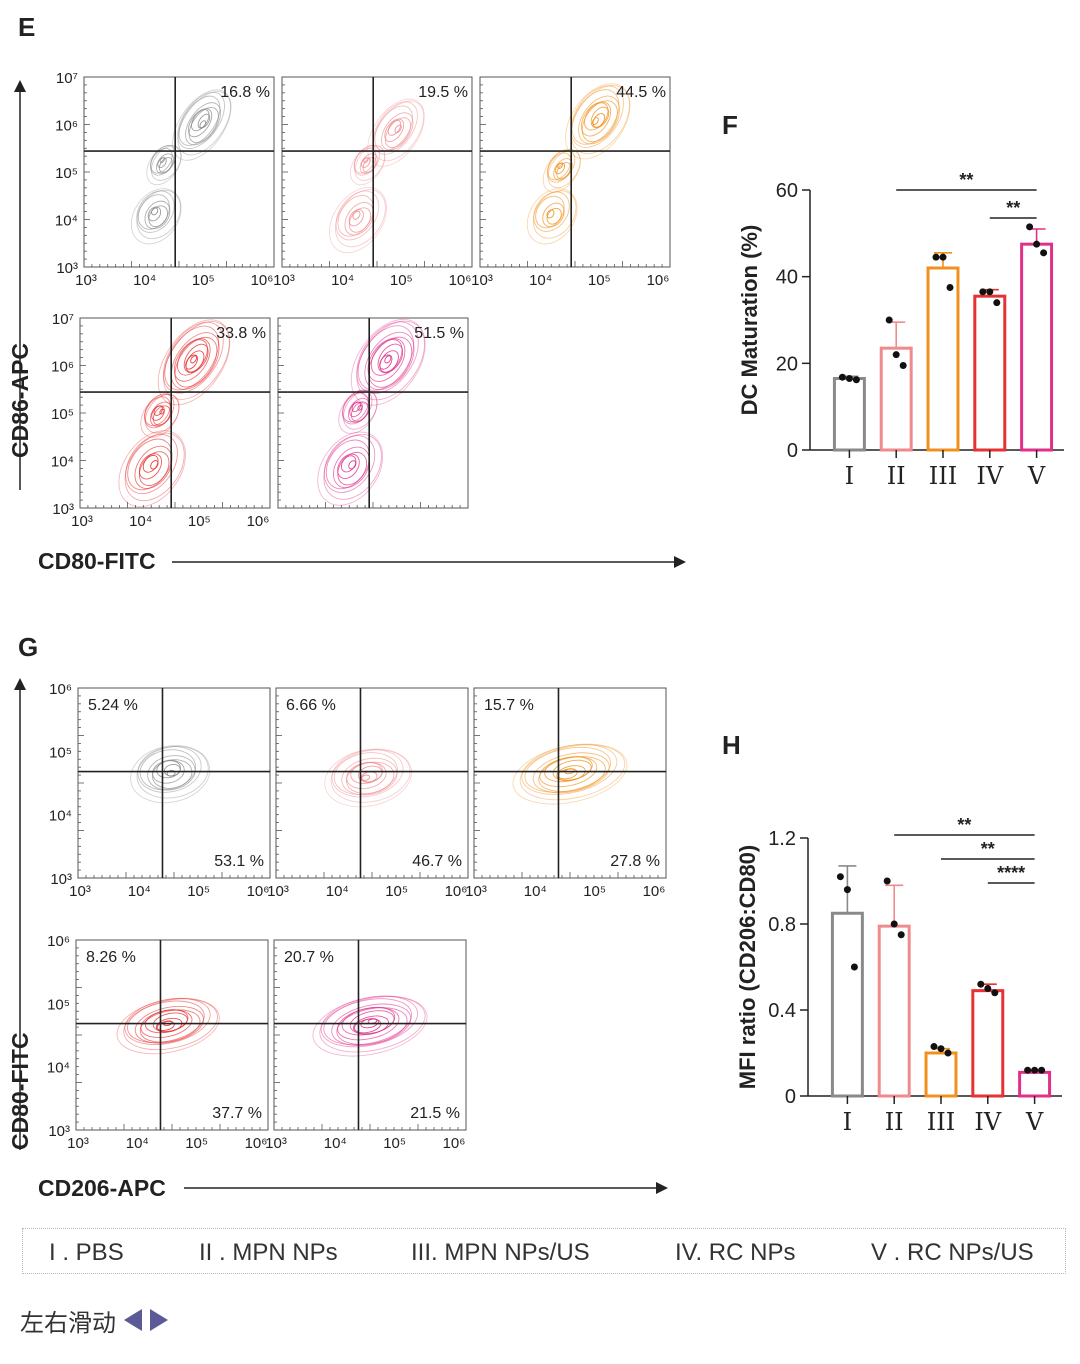  What do you see at coordinates (896, 476) in the screenshot?
I see `x-tick-label-II: II` at bounding box center [896, 476].